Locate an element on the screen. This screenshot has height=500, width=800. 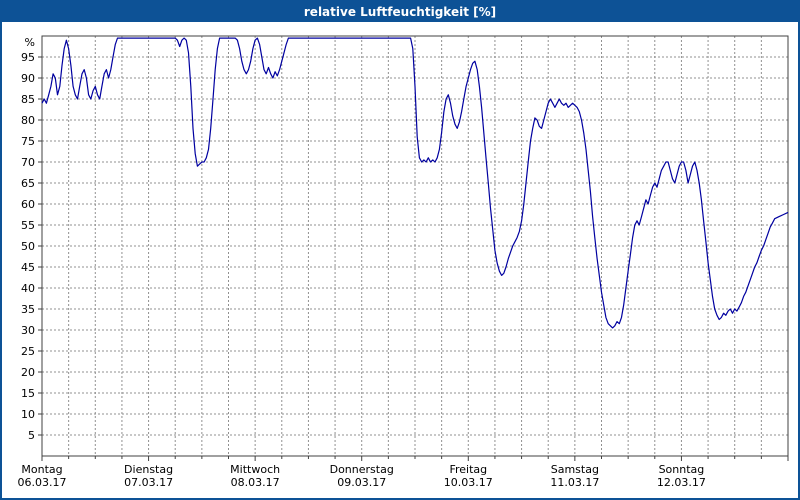
svg-text: Donnerstag is located at coordinates (362, 469).